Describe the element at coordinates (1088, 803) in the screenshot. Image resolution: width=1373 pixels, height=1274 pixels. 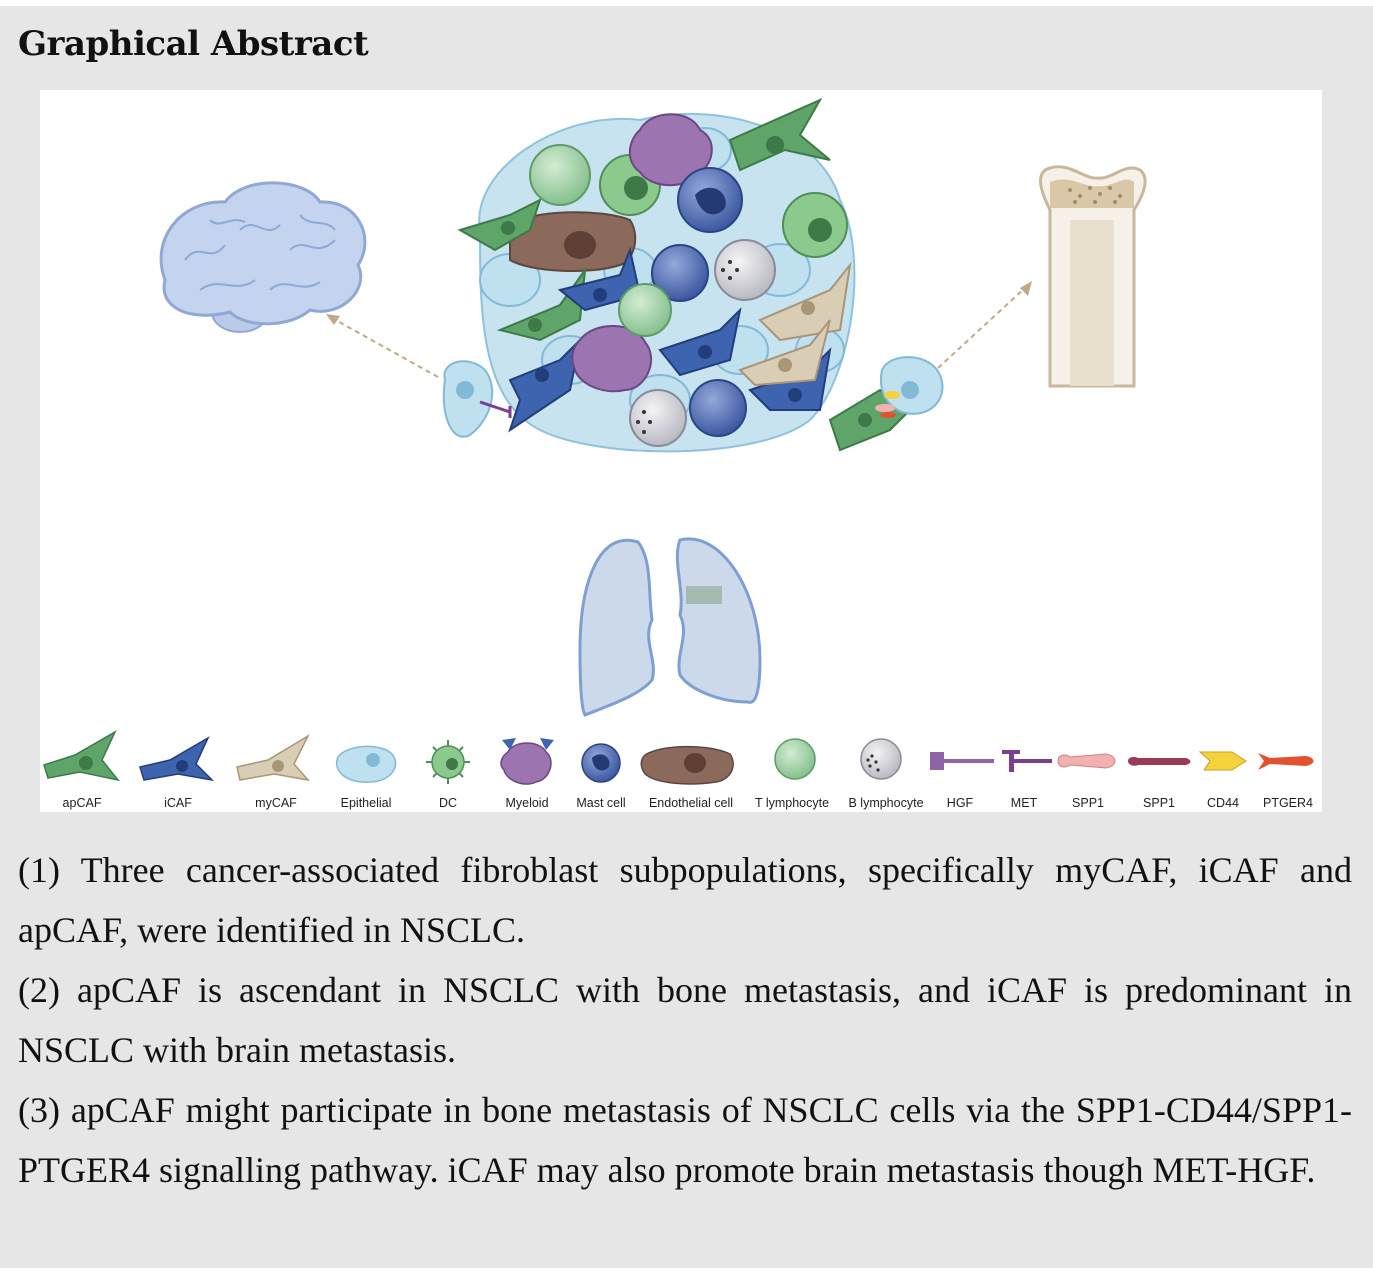
I see `legend-label-spp1: SPP1` at that location.